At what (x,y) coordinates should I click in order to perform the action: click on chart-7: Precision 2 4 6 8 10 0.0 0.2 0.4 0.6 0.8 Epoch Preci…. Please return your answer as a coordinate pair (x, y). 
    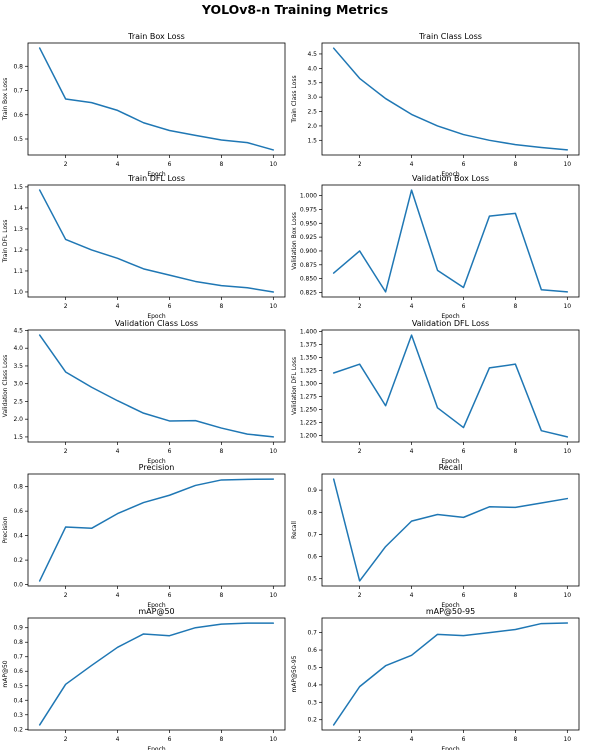
    Looking at the image, I should click on (144, 536).